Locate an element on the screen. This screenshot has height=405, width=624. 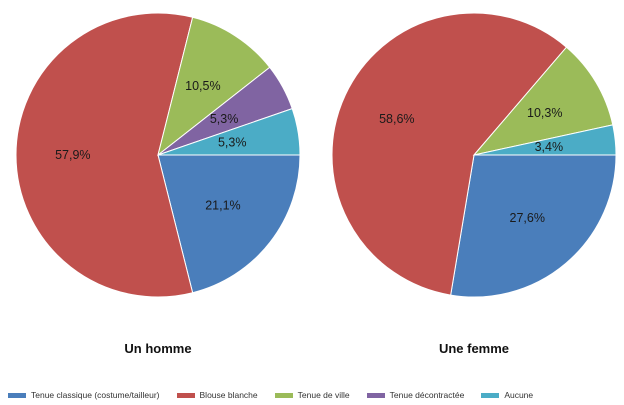
legend-item-tenue-classique: Tenue classique (costume/tailleur) is located at coordinates (84, 395).